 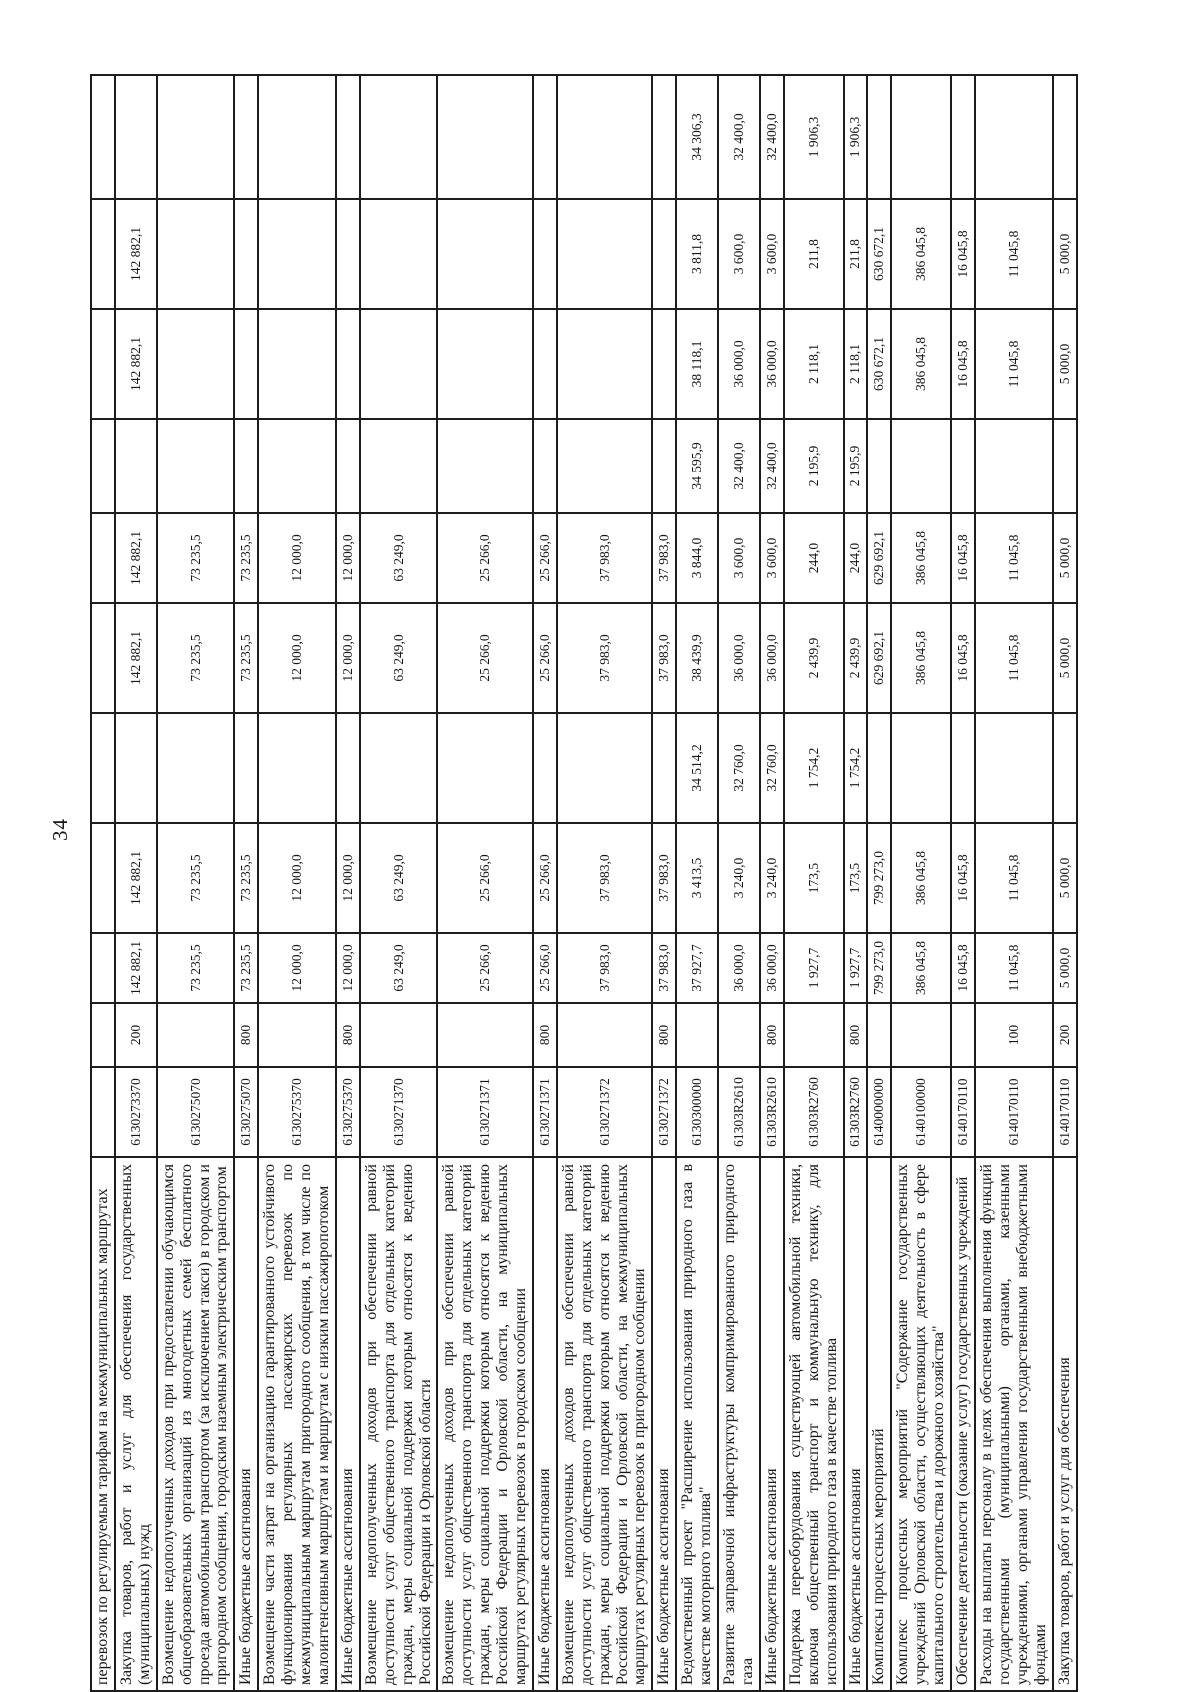 I want to click on amount-cell: 34 595,9, so click(x=697, y=466).